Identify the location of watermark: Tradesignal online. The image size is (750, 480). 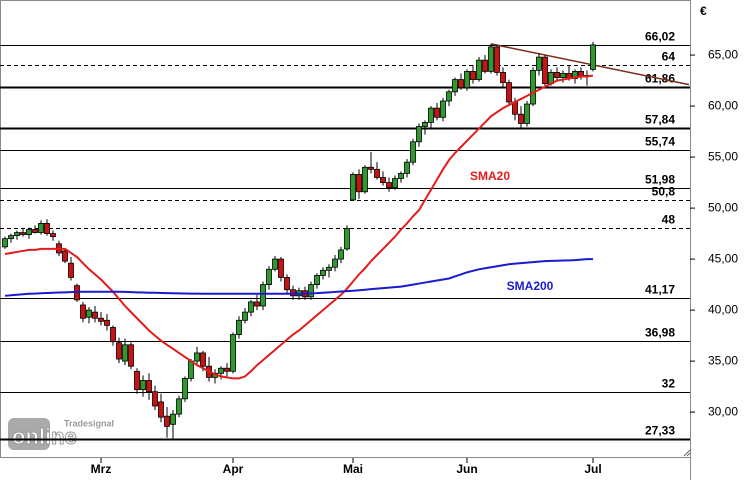
(61, 434).